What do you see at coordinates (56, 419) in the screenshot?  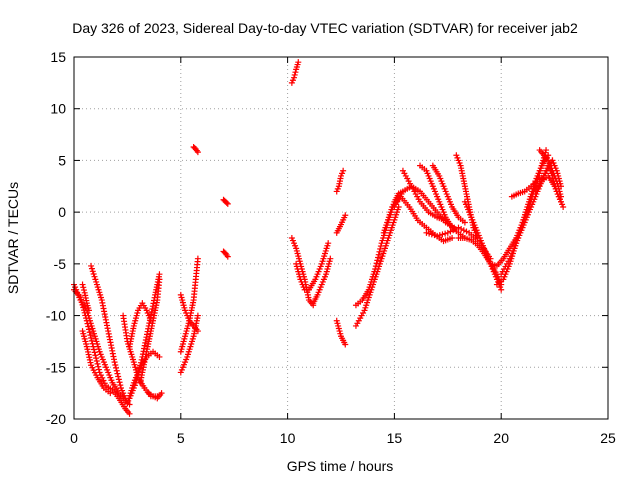 I see `y-tick-label: -20` at bounding box center [56, 419].